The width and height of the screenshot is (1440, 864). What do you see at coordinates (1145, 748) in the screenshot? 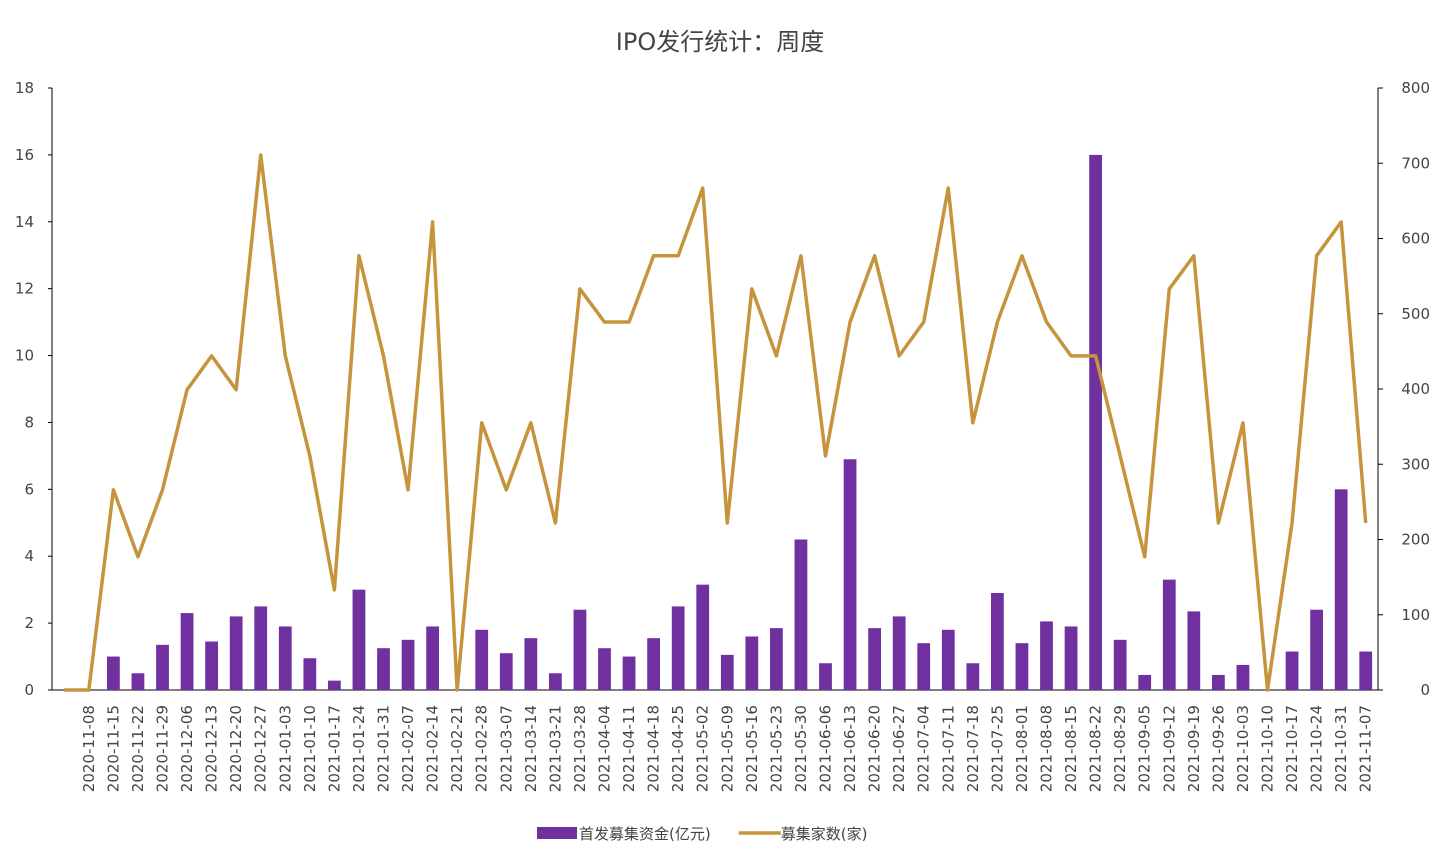
I see `x-tick-label: 2021-09-05` at bounding box center [1145, 748].